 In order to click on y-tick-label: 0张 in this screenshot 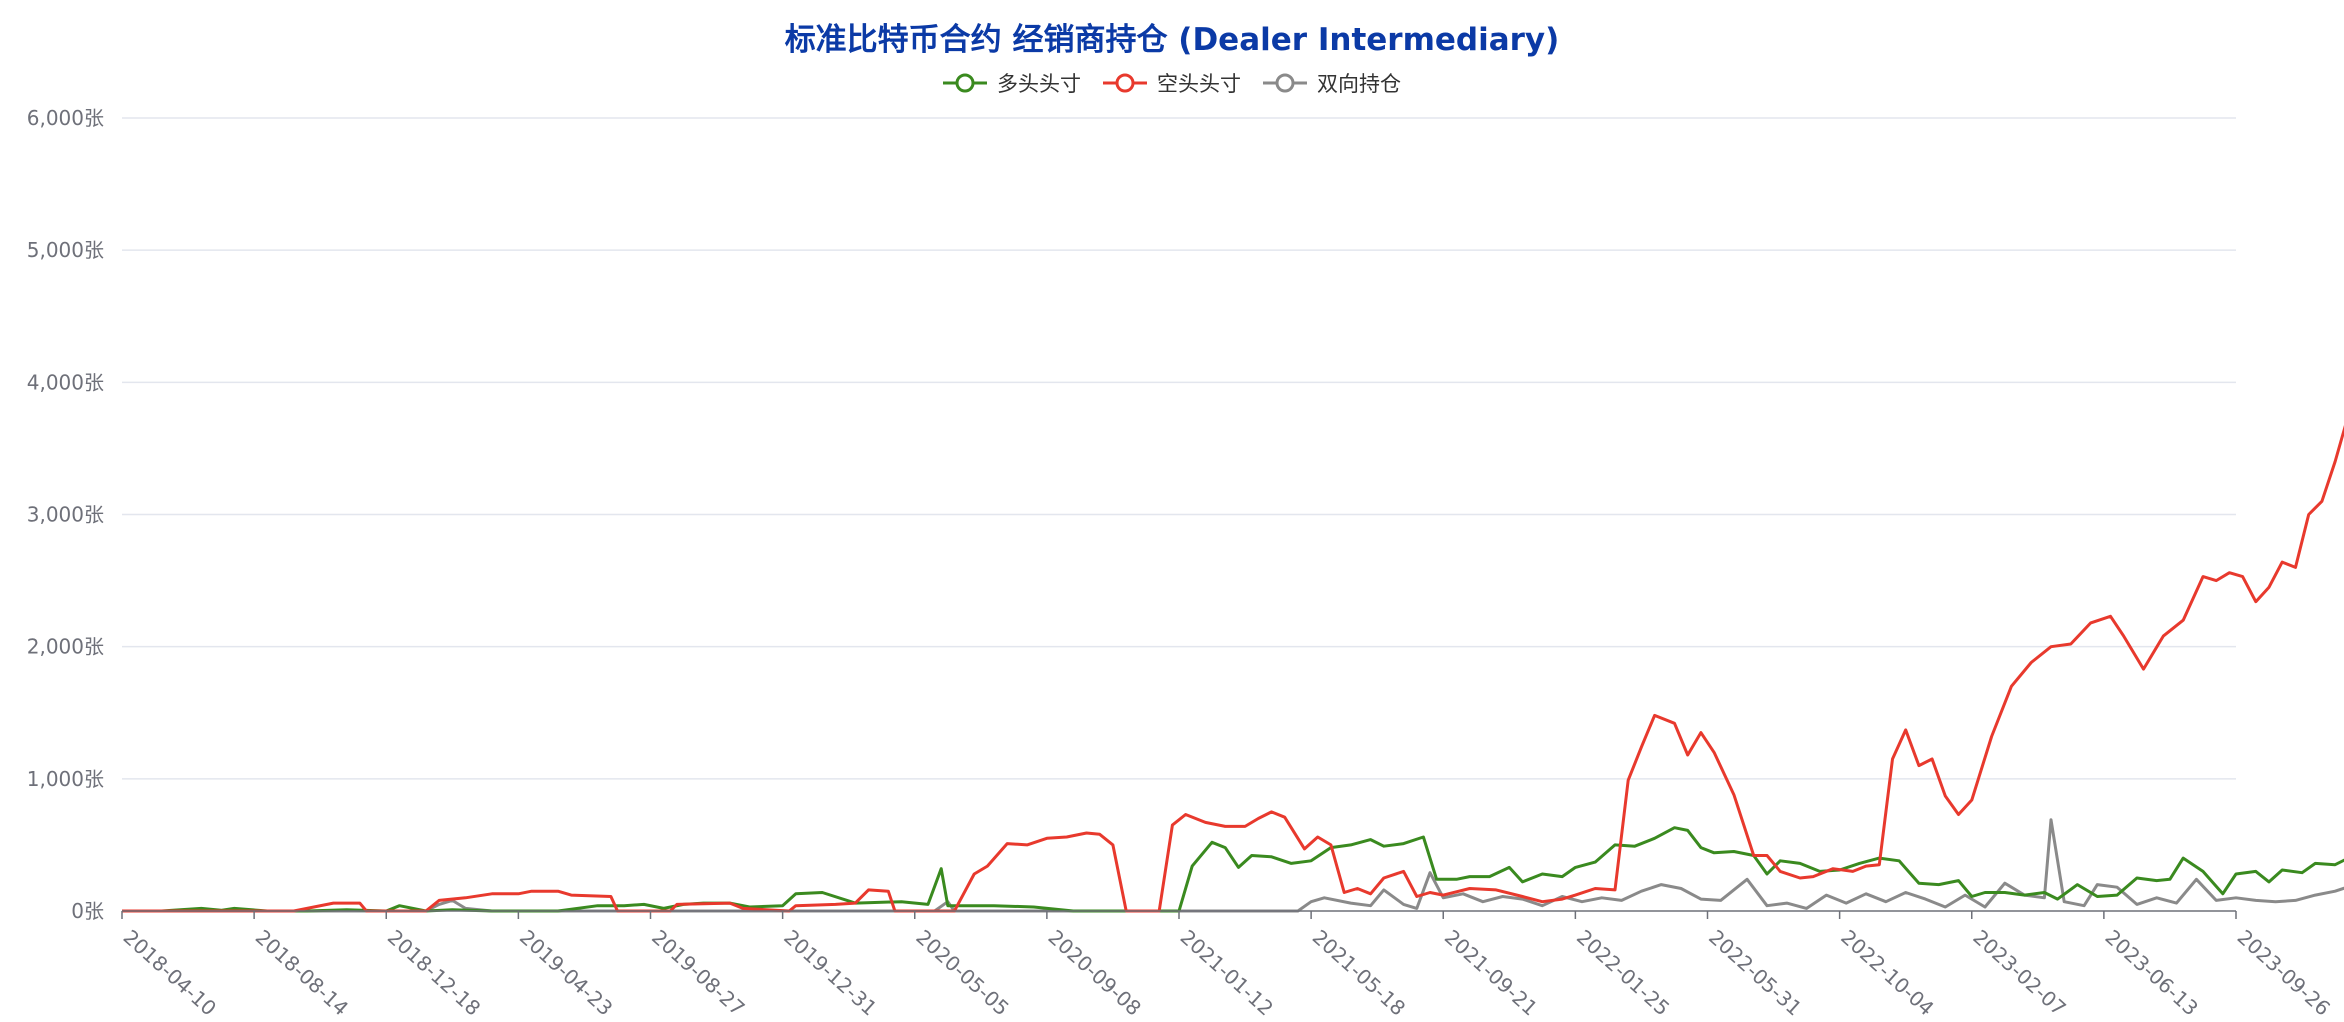, I will do `click(87, 911)`.